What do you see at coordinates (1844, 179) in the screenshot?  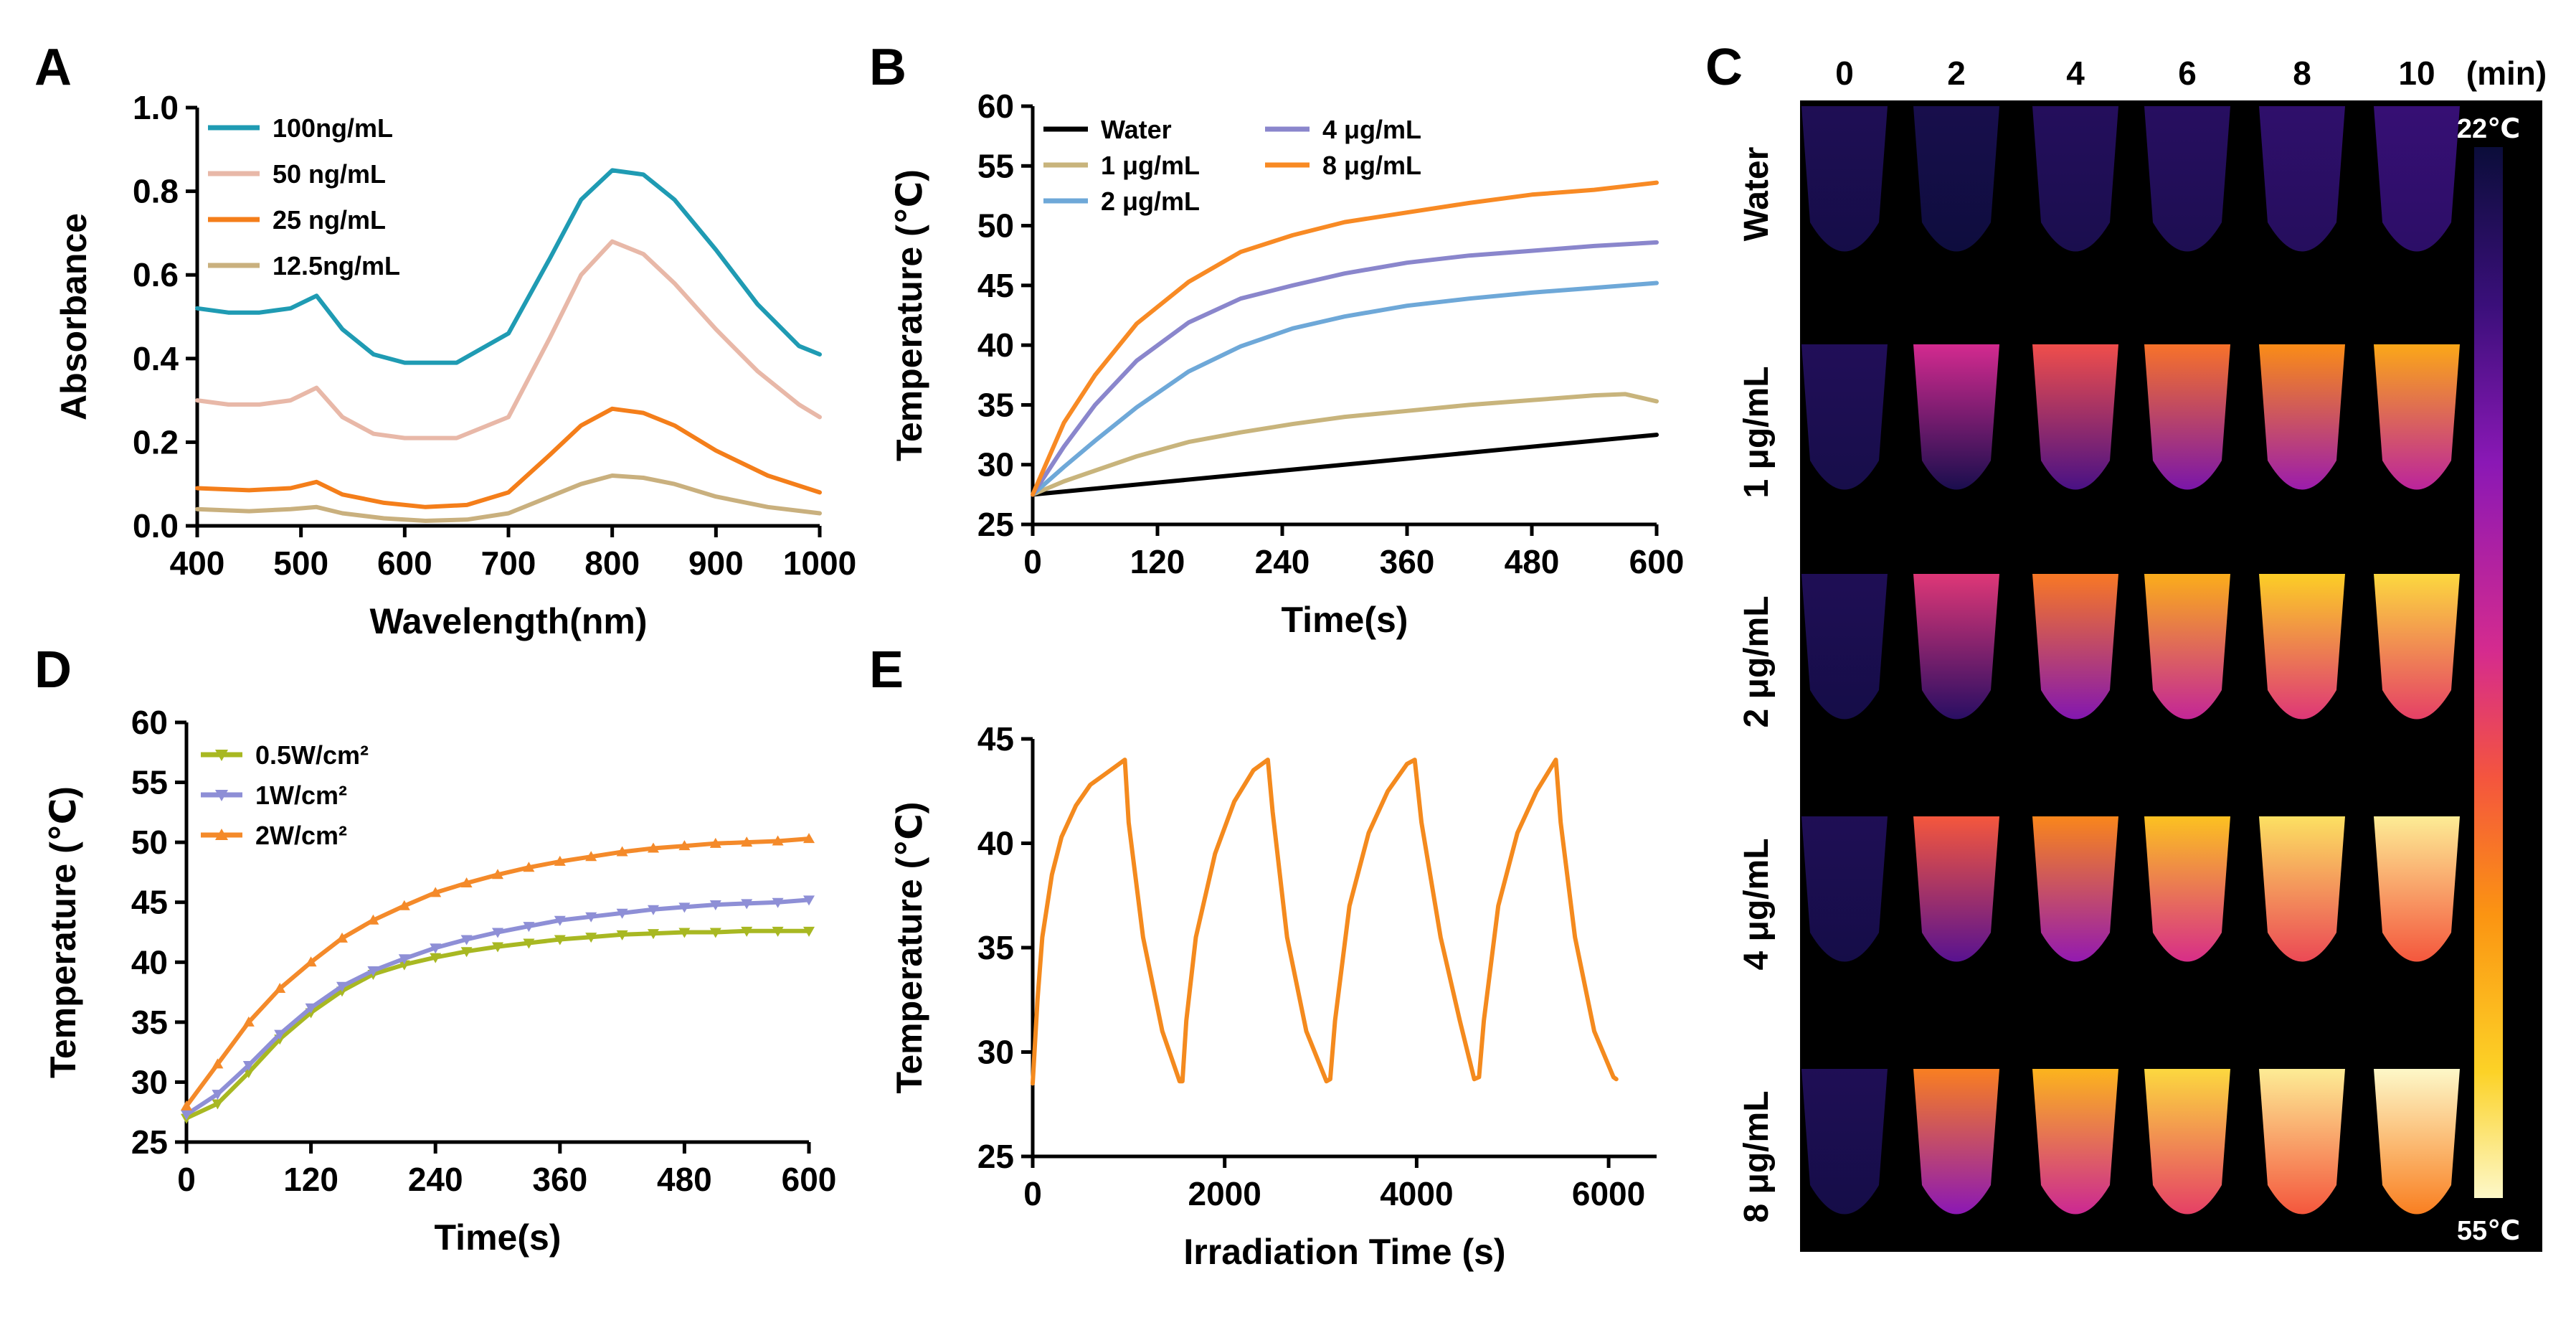 I see `thermal-tube-r0-c0` at bounding box center [1844, 179].